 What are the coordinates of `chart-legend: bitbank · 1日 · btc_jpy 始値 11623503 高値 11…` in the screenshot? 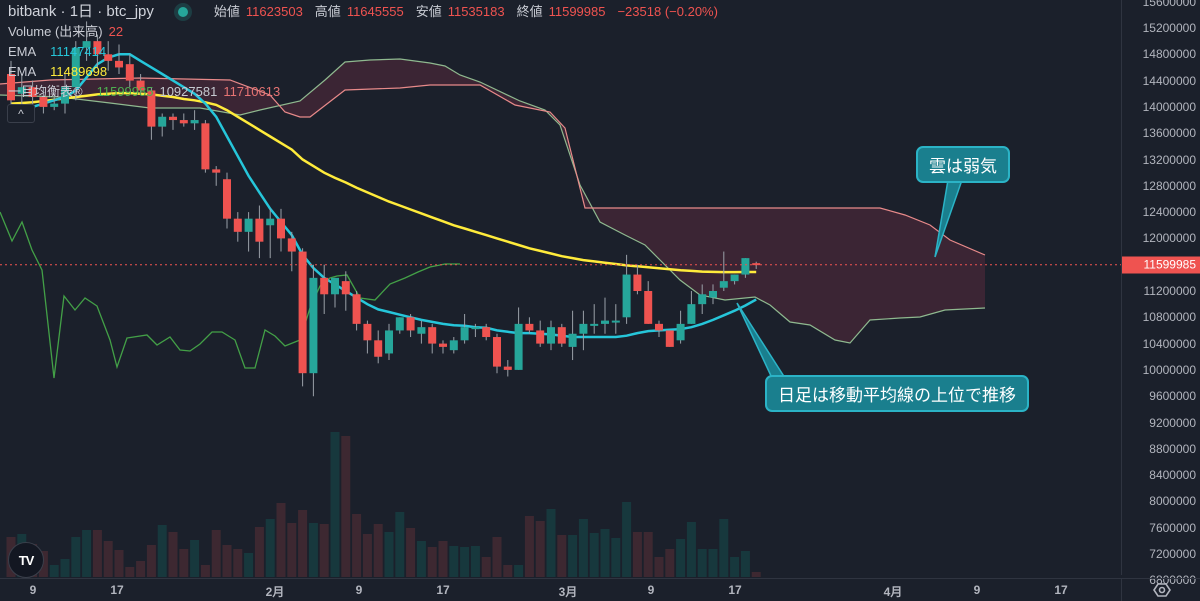 It's located at (363, 52).